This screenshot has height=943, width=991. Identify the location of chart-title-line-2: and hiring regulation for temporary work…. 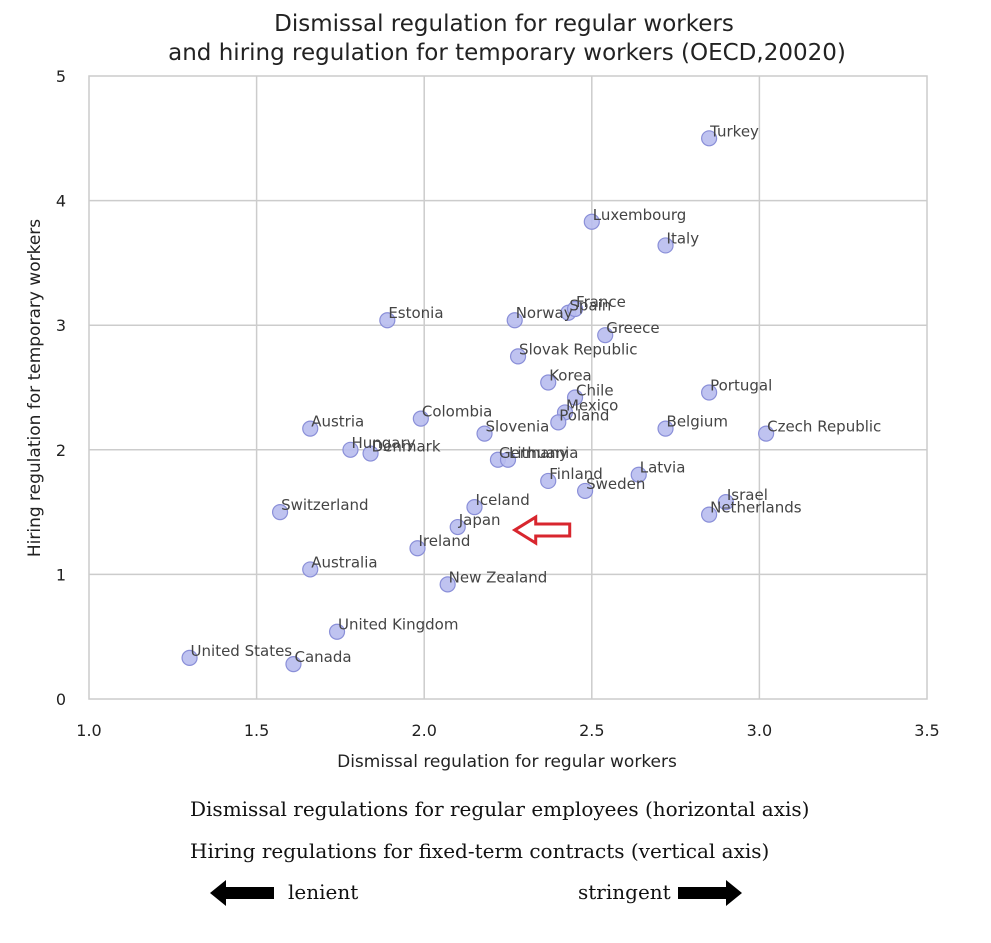
(507, 53).